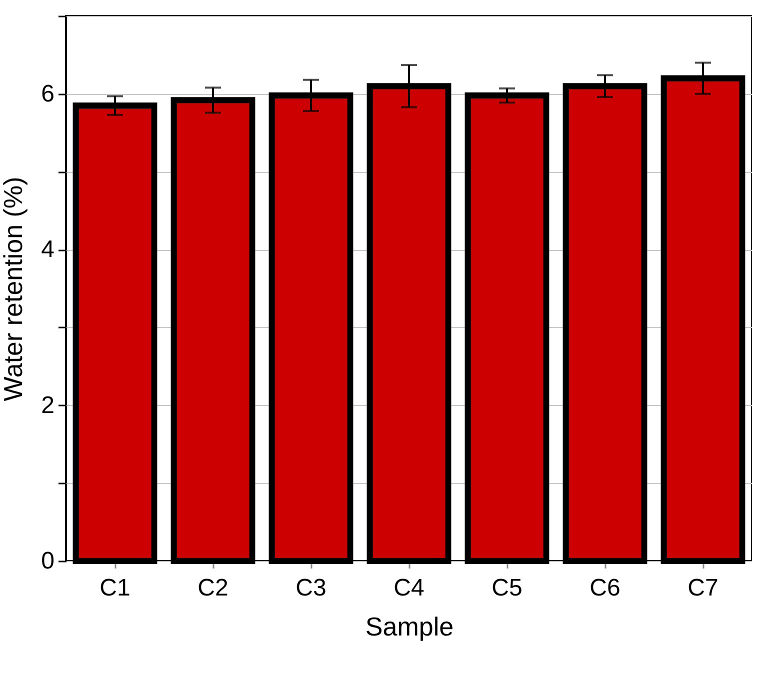 The width and height of the screenshot is (771, 676). Describe the element at coordinates (47, 250) in the screenshot. I see `y-tick-label: 4` at that location.